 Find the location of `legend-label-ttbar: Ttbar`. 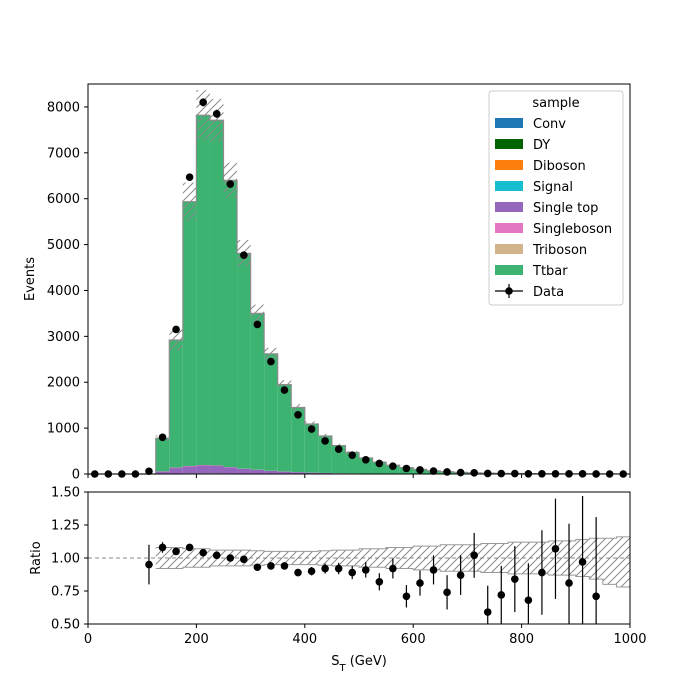

legend-label-ttbar: Ttbar is located at coordinates (550, 271).